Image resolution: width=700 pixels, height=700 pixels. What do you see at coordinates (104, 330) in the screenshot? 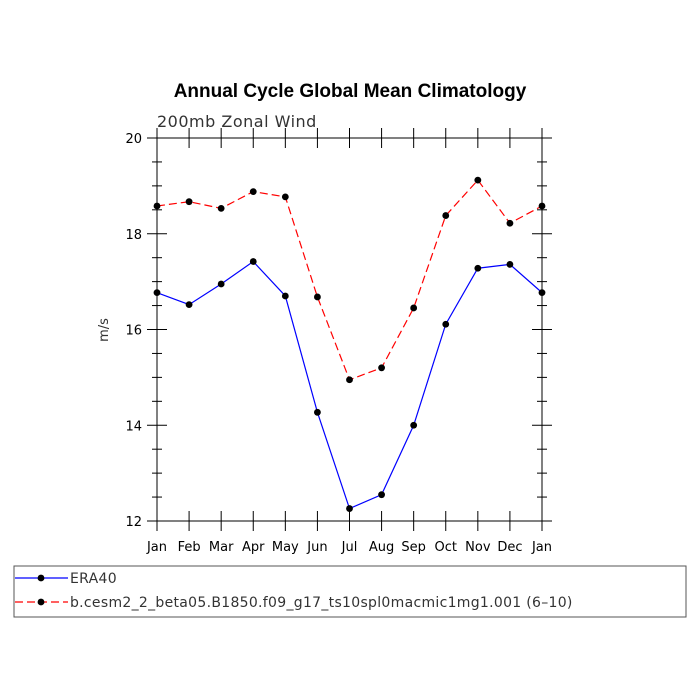
I see `y-axis-label: m/s` at bounding box center [104, 330].